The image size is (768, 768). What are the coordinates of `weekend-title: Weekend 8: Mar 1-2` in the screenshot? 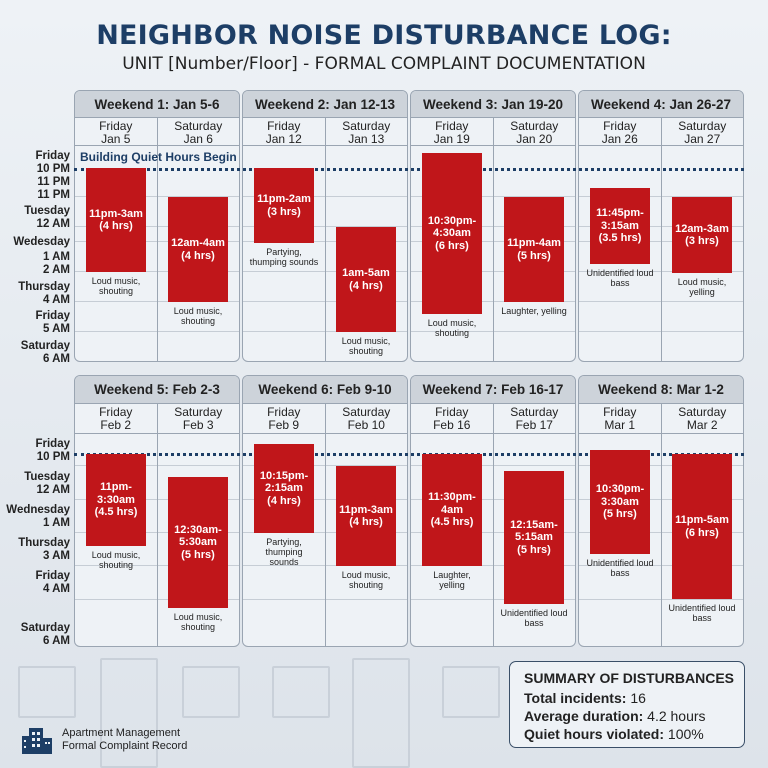 It's located at (661, 390).